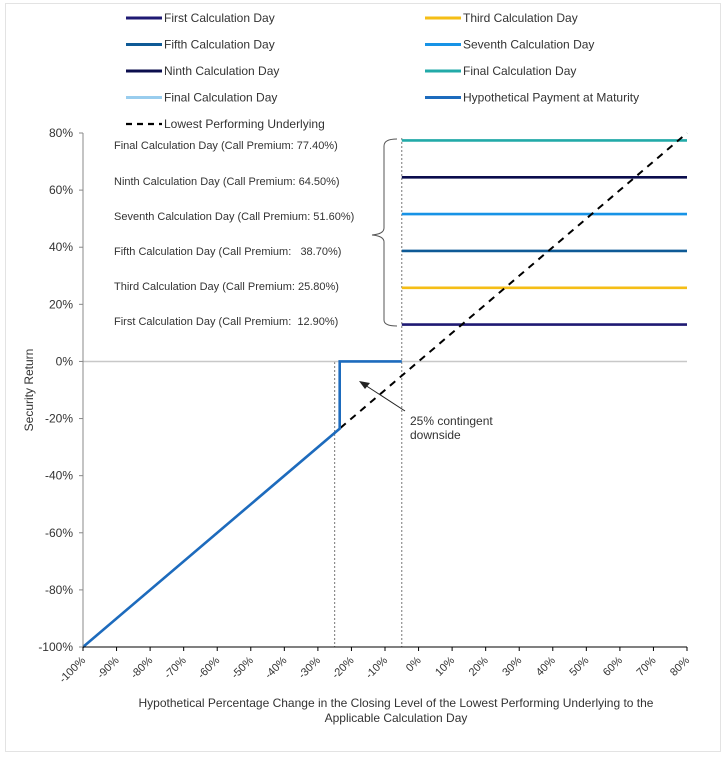 The width and height of the screenshot is (728, 760). Describe the element at coordinates (520, 18) in the screenshot. I see `legend-label: Third Calculation Day` at that location.